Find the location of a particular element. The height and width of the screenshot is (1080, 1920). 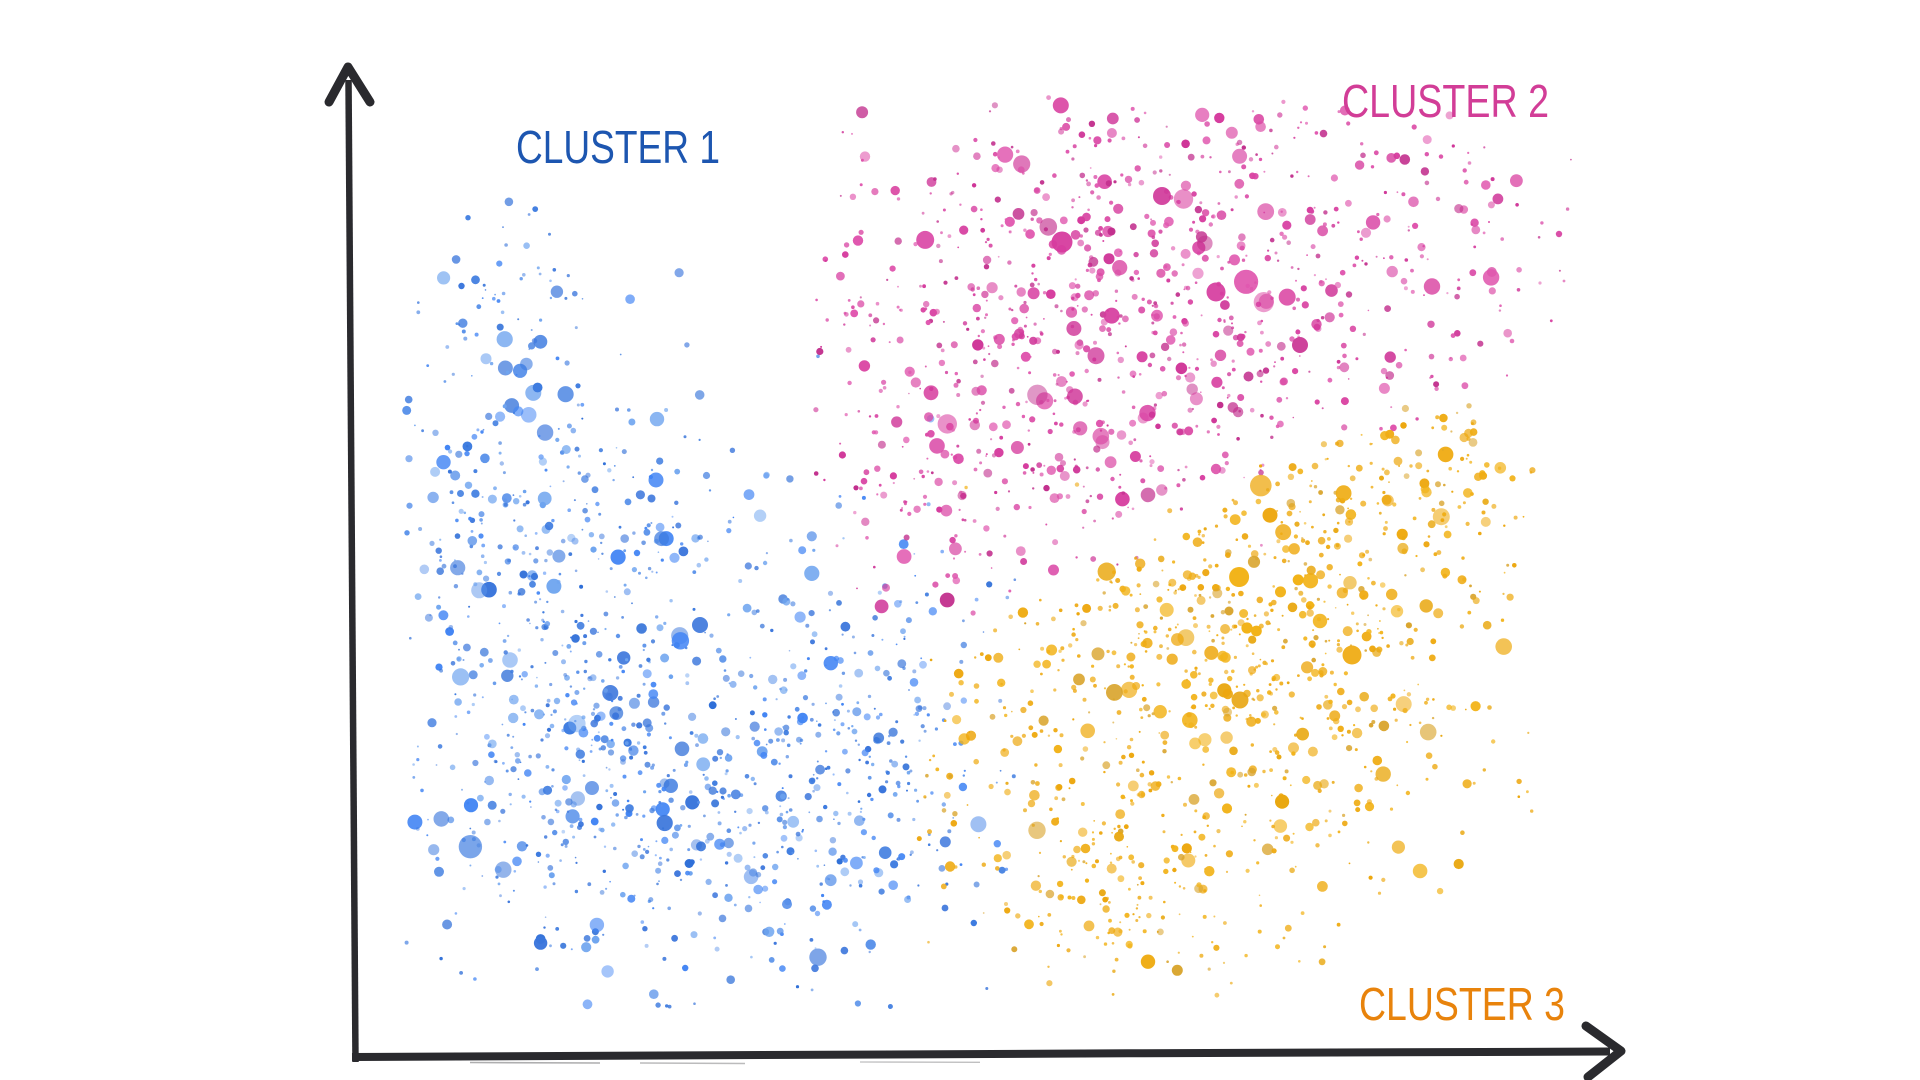

svg-text: CLUSTER 1 is located at coordinates (618, 147).